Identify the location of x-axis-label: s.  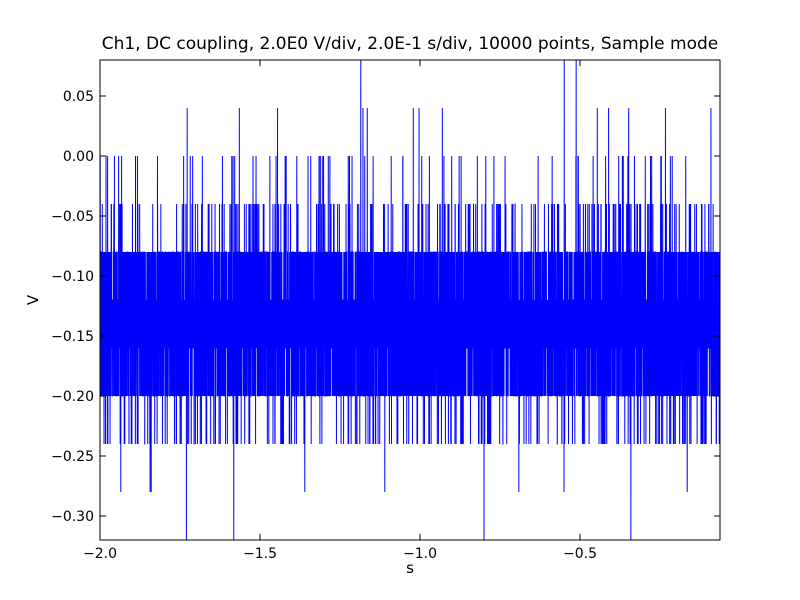
(410, 568).